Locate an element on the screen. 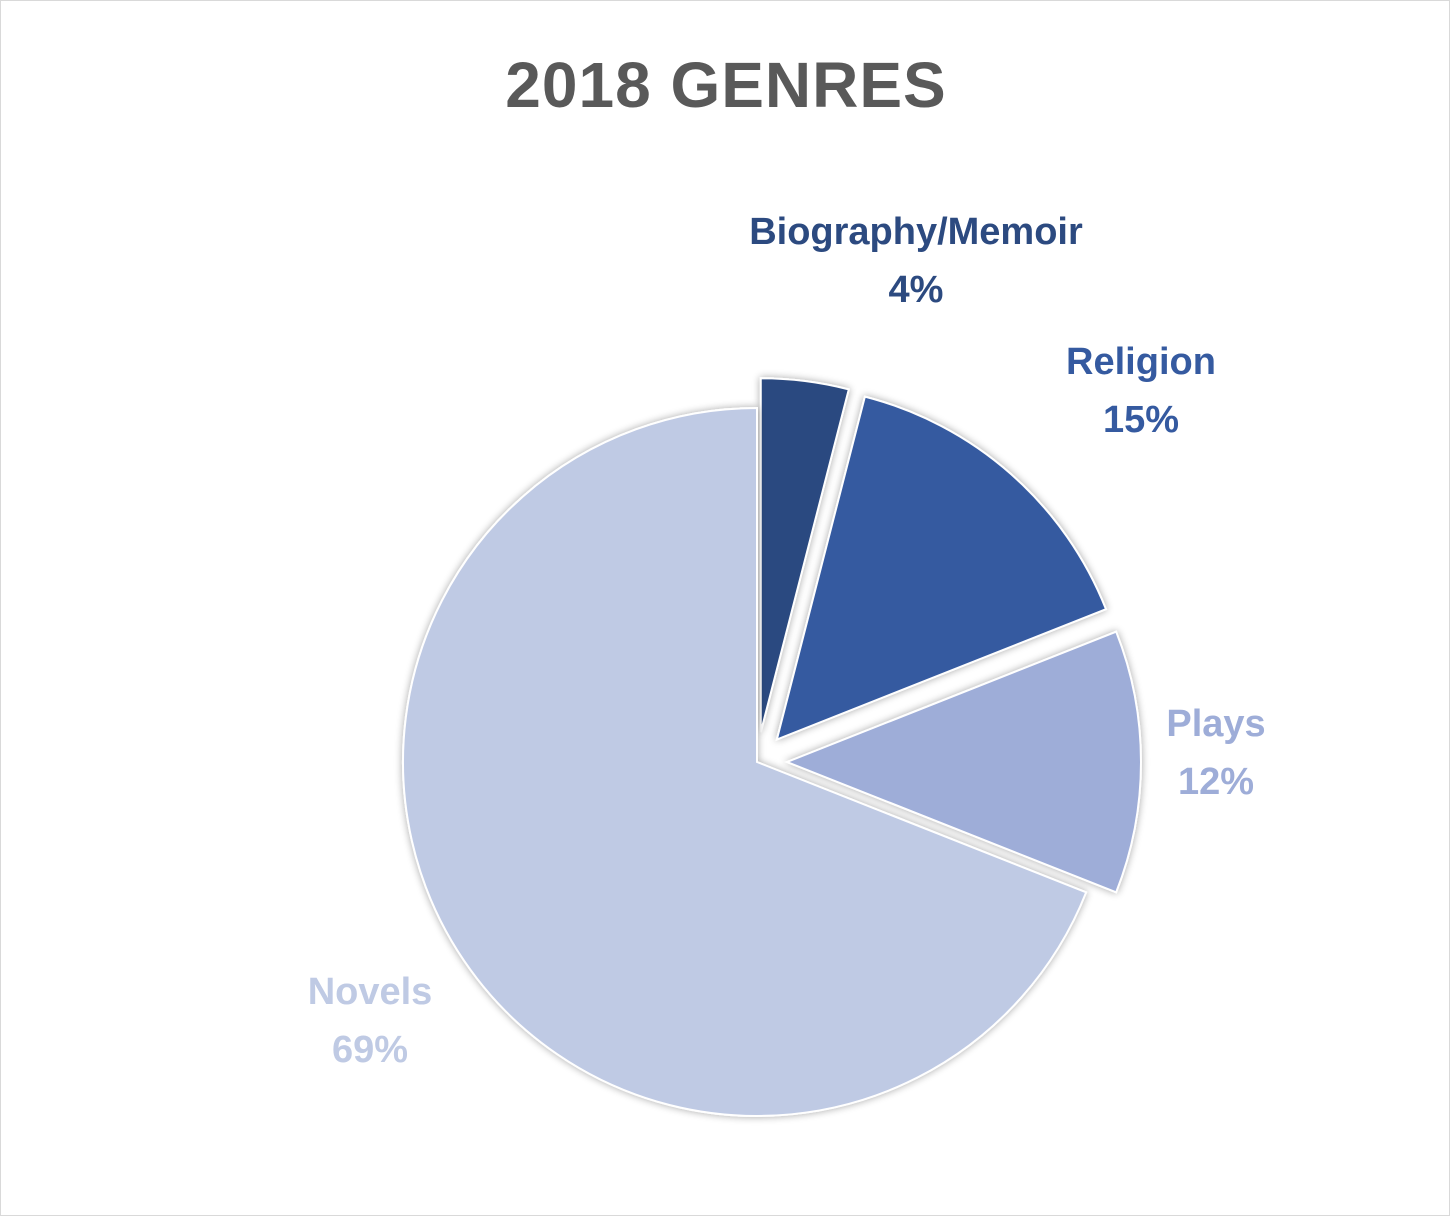 This screenshot has height=1218, width=1452. chart-title: 2018 GENRES is located at coordinates (726, 85).